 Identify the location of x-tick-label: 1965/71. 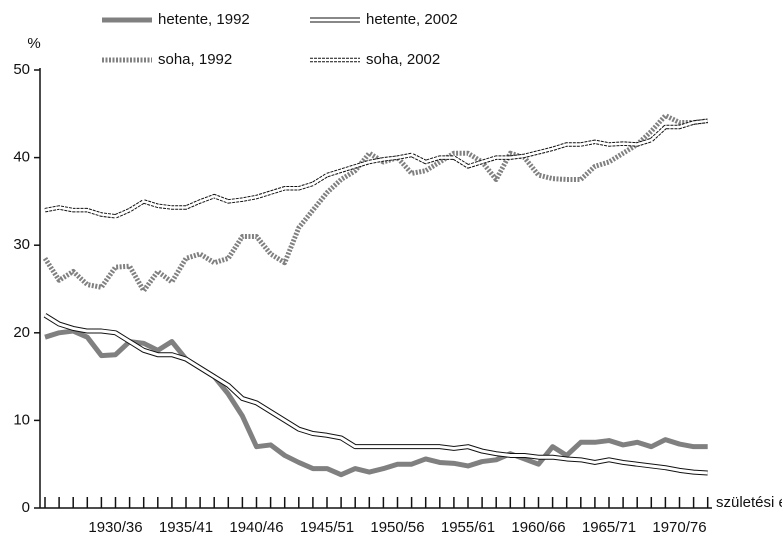
(609, 527).